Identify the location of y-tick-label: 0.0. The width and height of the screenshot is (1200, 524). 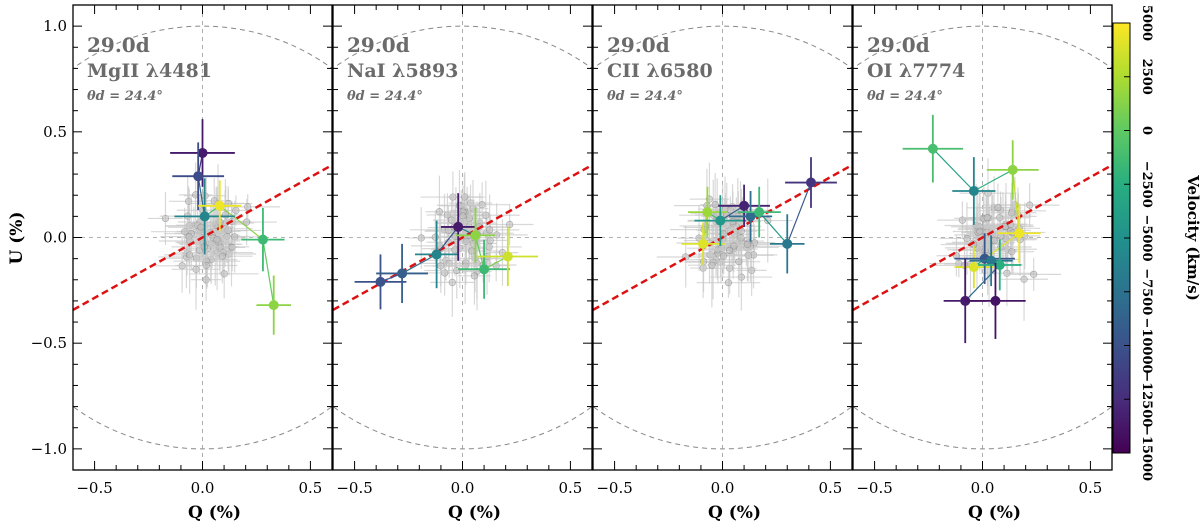
(55, 238).